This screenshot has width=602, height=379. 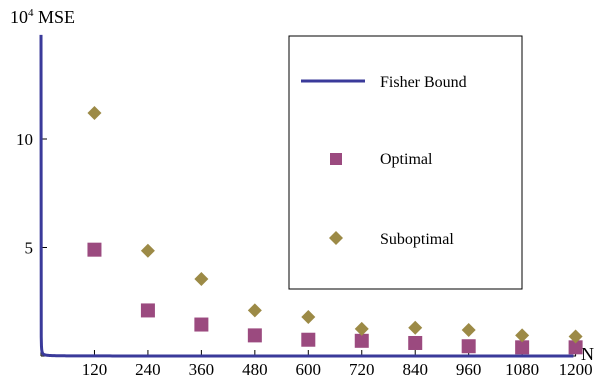 I want to click on y-axis-title-base: 10, so click(x=19, y=17).